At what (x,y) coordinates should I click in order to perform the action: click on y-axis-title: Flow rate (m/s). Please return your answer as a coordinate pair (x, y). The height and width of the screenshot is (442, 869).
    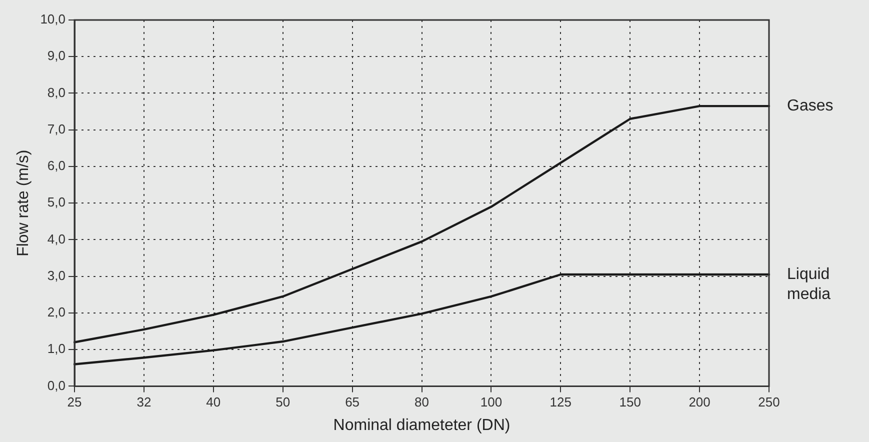
    Looking at the image, I should click on (23, 203).